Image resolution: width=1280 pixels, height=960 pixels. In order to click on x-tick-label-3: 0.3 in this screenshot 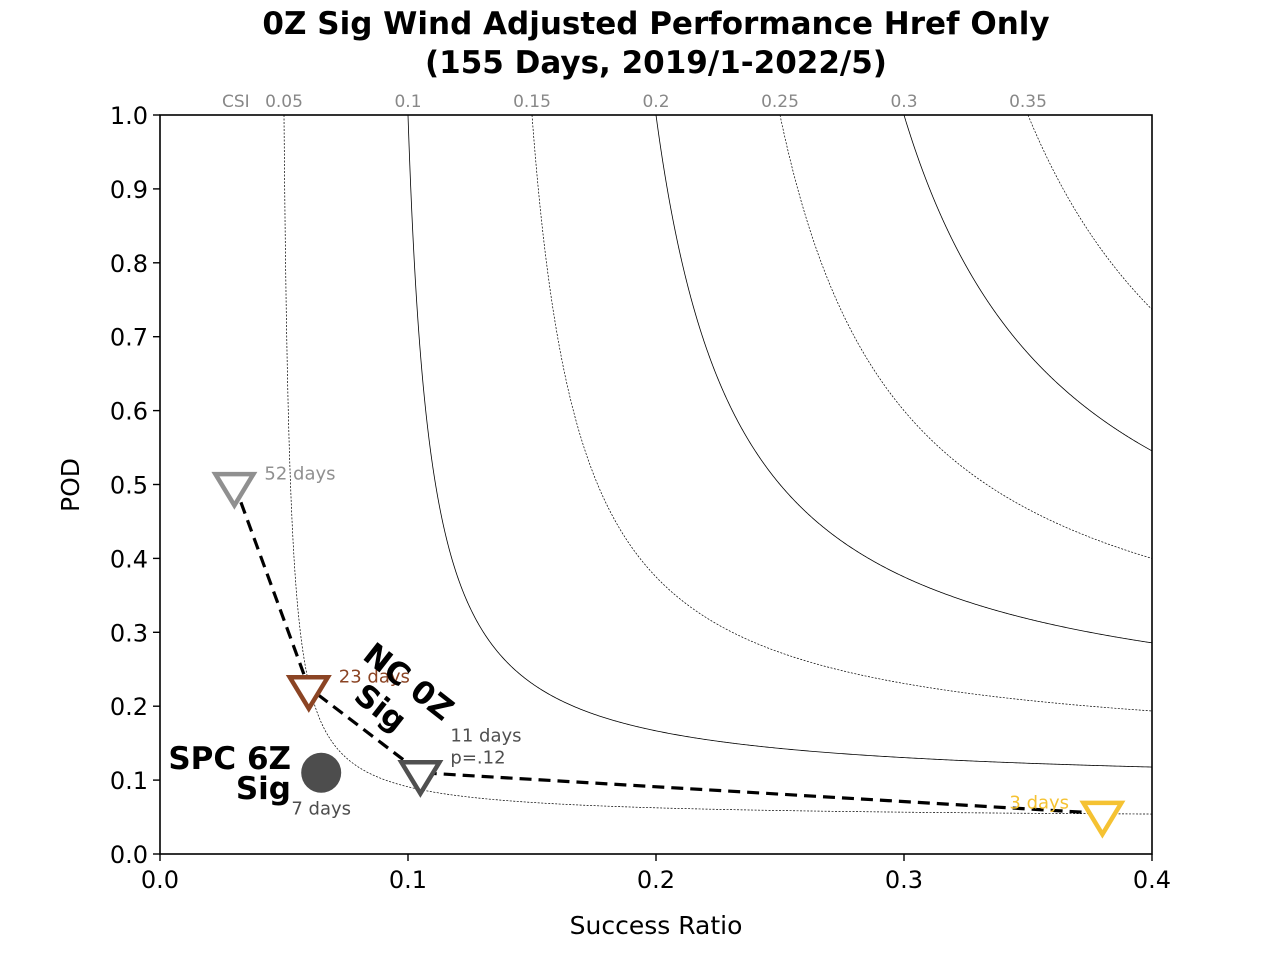, I will do `click(904, 880)`.